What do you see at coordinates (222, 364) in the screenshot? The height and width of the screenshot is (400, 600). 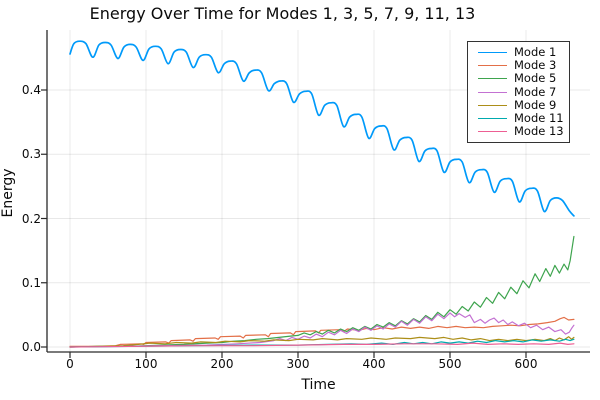 I see `x-tick-label: 200` at bounding box center [222, 364].